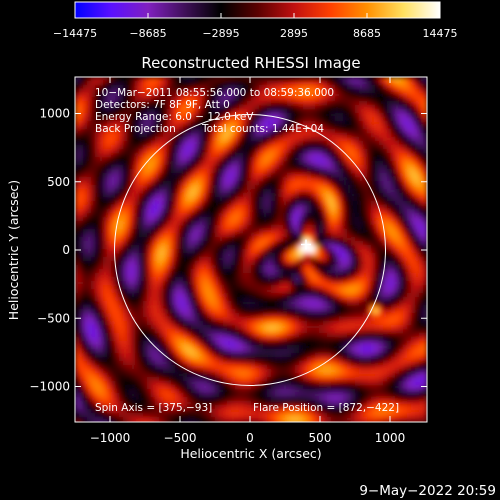 This screenshot has width=500, height=500. I want to click on y-tick-label: 500, so click(58, 182).